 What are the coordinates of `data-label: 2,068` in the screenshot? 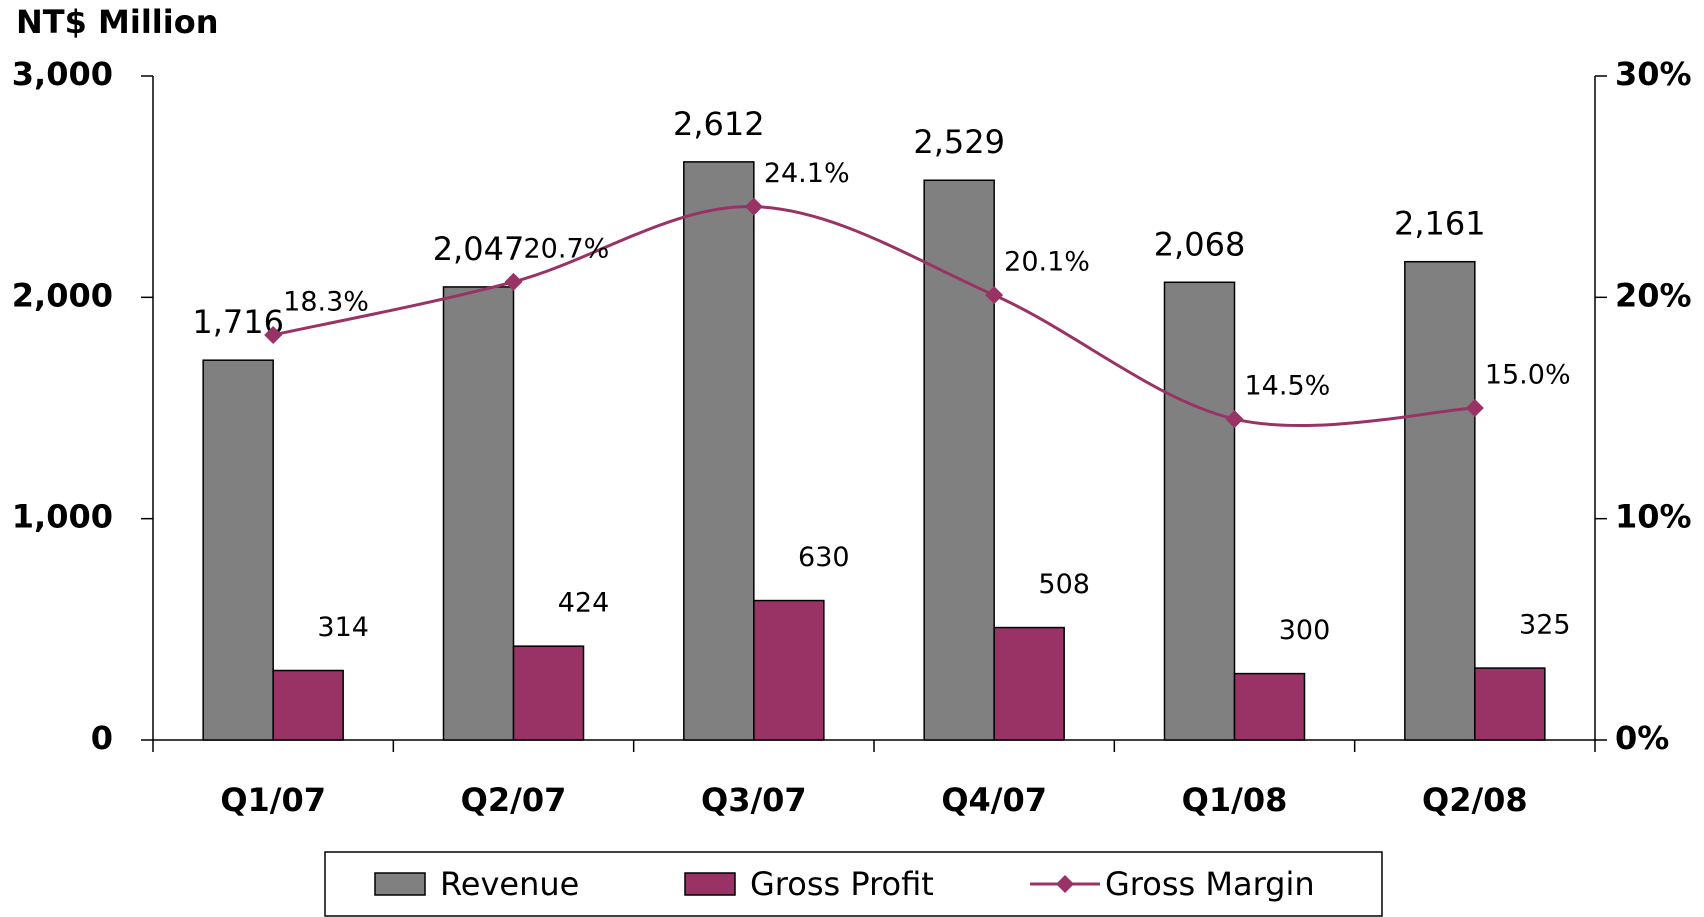 It's located at (1200, 244).